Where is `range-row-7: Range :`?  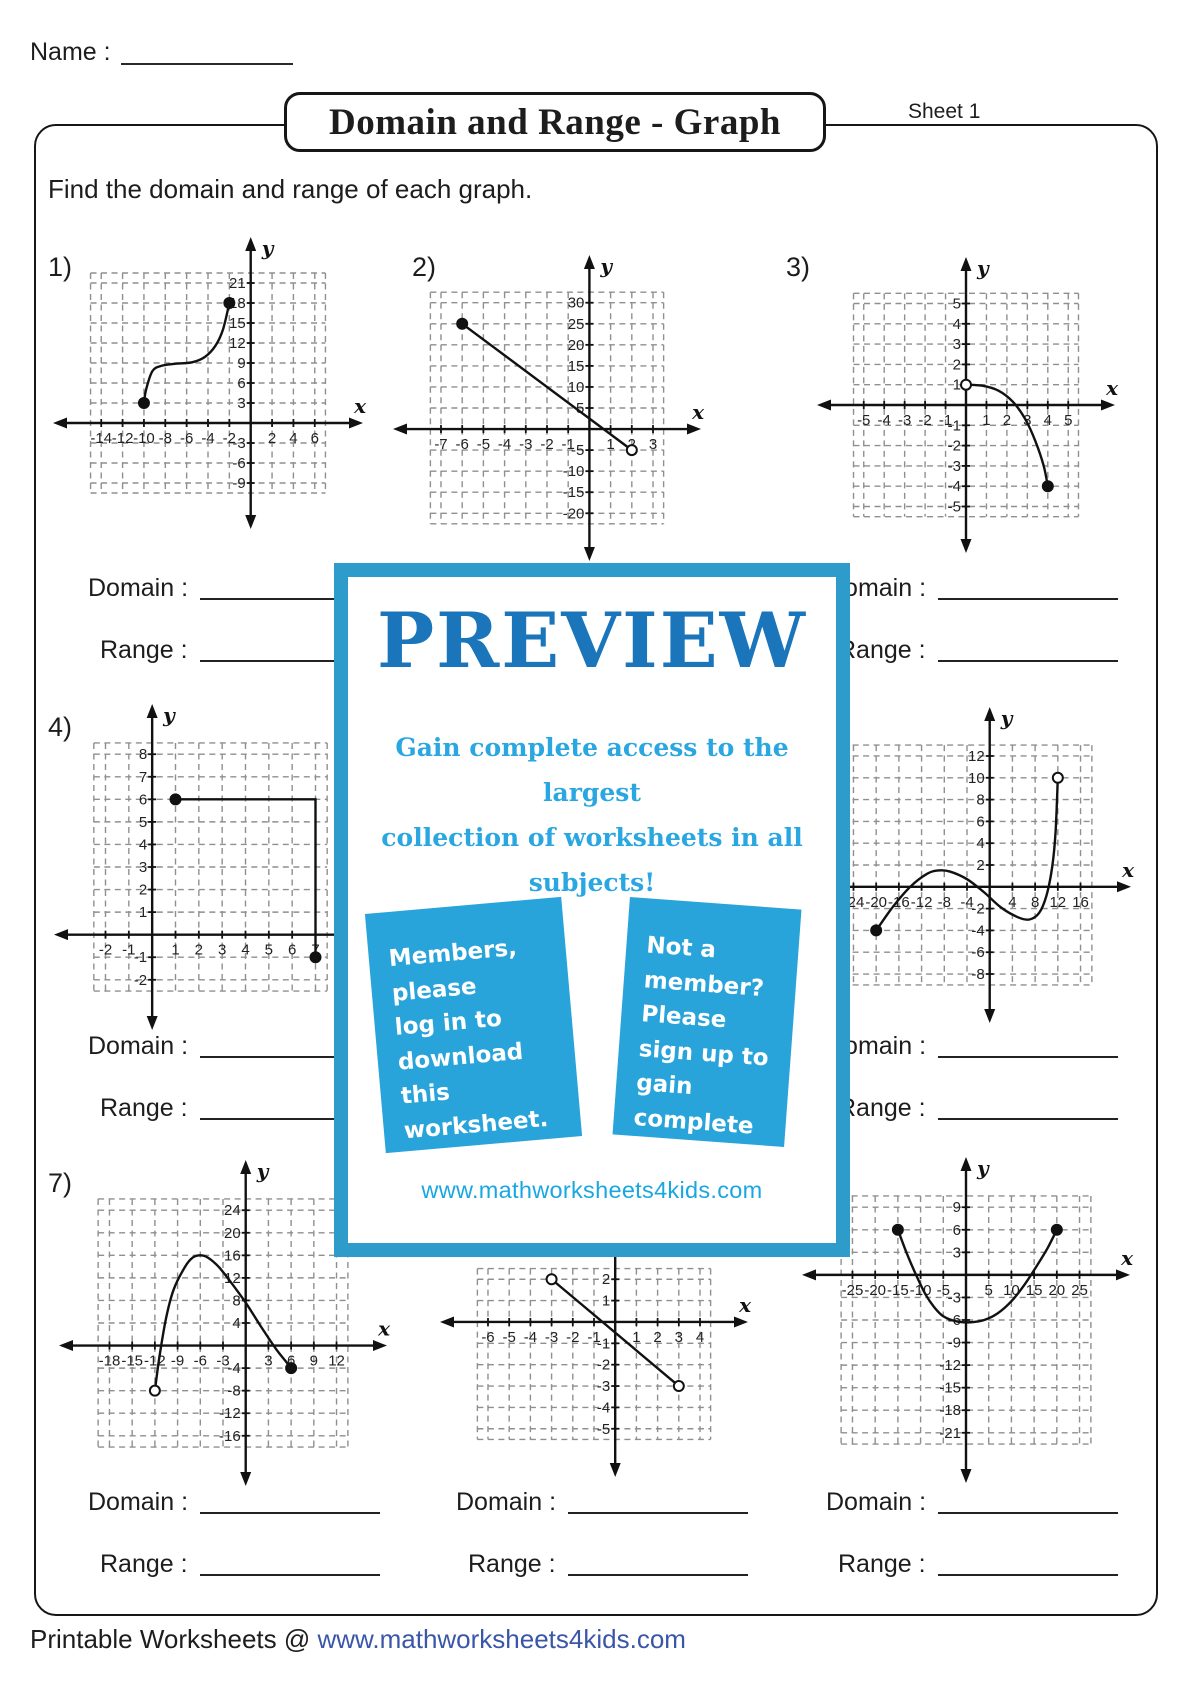 range-row-7: Range : is located at coordinates (240, 1564).